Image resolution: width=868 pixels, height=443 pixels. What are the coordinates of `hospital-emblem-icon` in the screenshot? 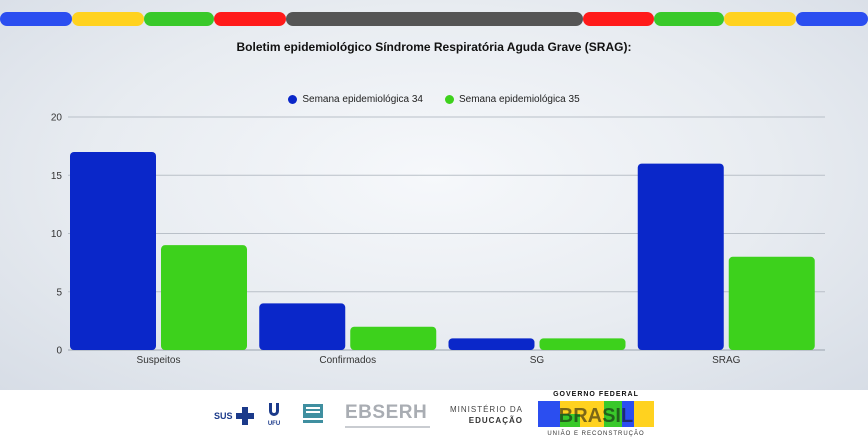 It's located at (313, 413).